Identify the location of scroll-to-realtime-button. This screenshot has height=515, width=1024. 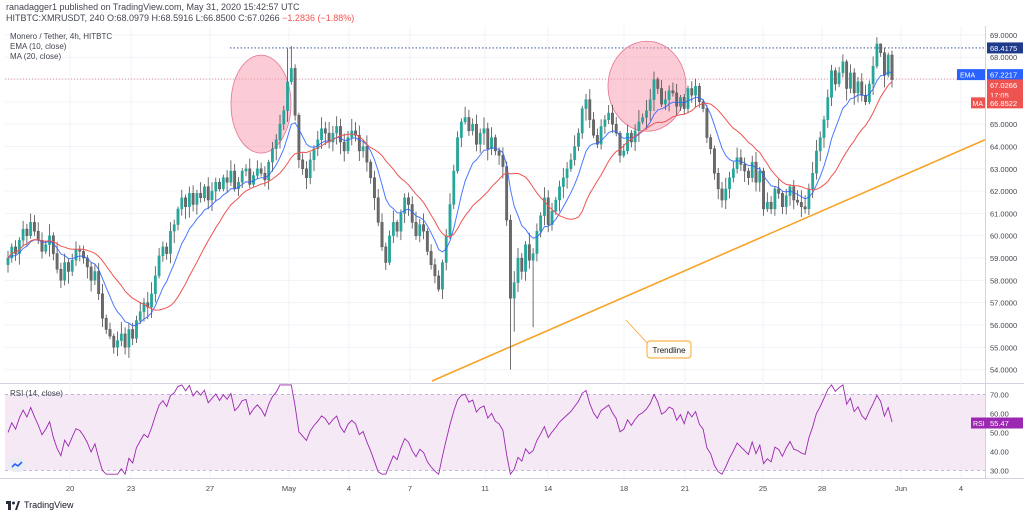
(17, 465).